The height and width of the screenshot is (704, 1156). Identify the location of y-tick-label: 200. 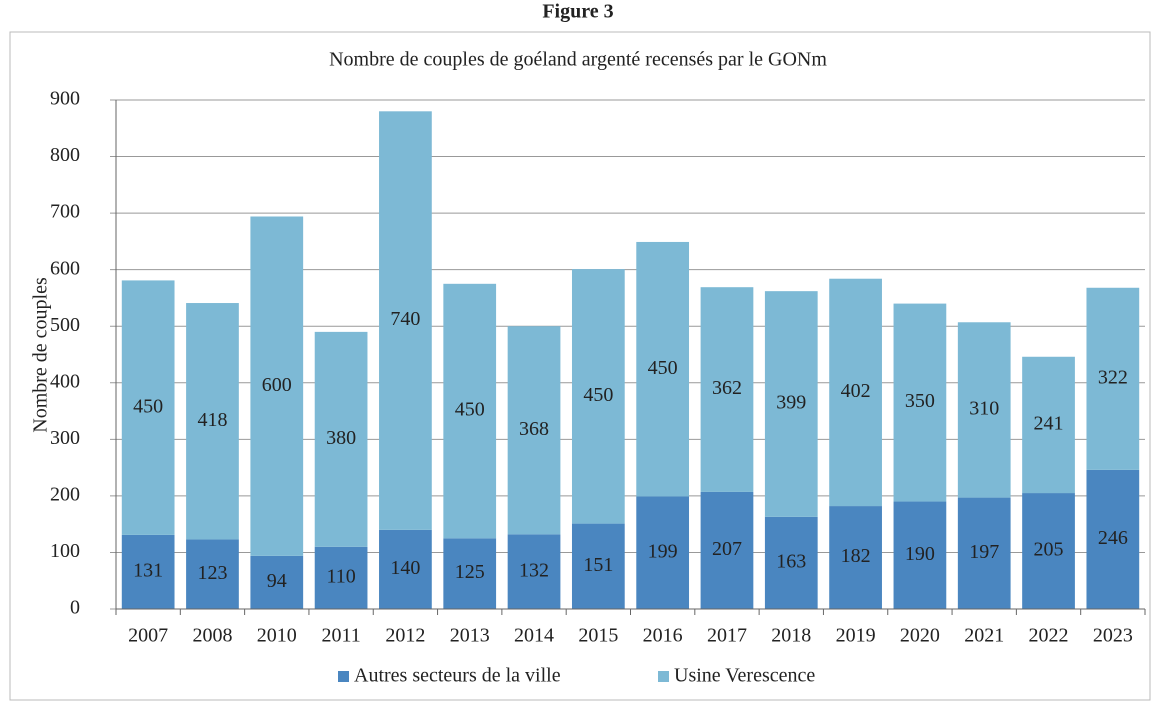
(65, 494).